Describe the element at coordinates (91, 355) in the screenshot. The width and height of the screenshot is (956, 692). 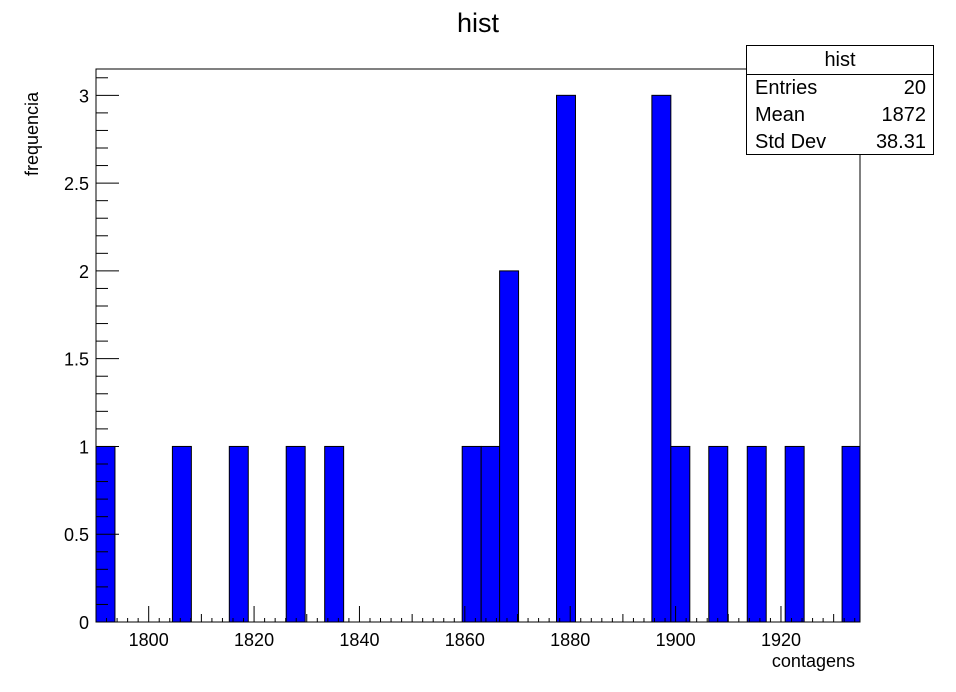
I see `y-axis-ticks: 0 0.5 1 1.5 2 2.5 3` at that location.